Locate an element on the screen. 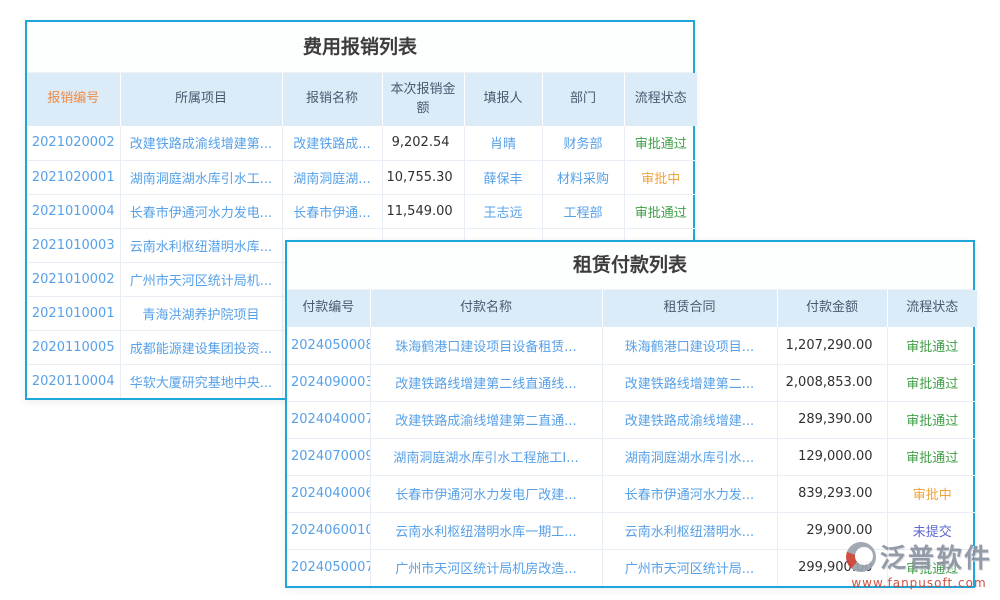  rental-id-cell: 2024060010 is located at coordinates (329, 530).